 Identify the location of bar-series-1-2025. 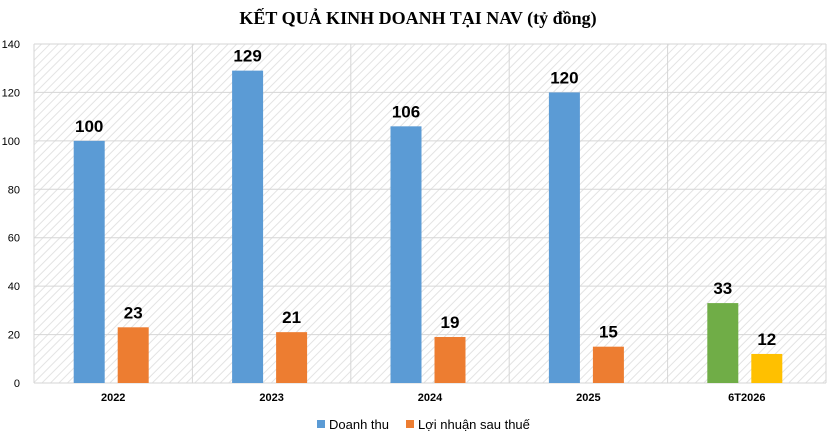
(608, 364).